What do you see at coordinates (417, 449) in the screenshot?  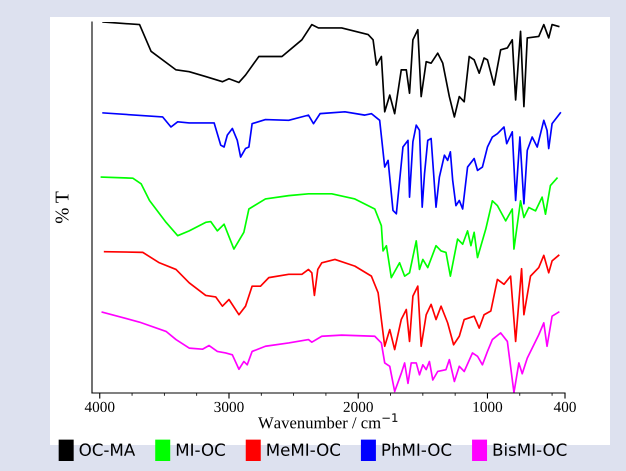 I see `legend-label: PhMI-OC` at bounding box center [417, 449].